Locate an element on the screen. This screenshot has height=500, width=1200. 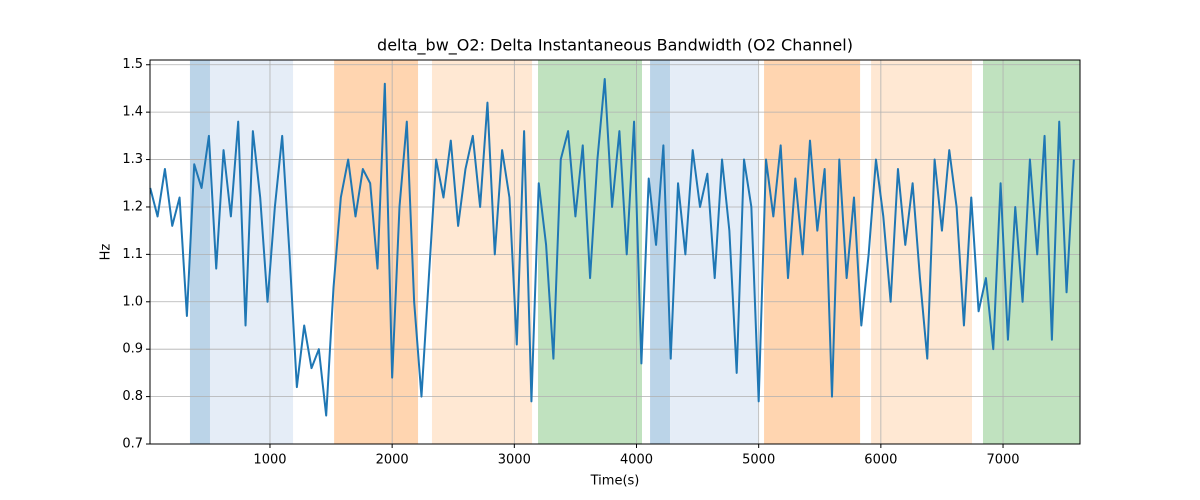
y-tick-label: 1.3 is located at coordinates (132, 159).